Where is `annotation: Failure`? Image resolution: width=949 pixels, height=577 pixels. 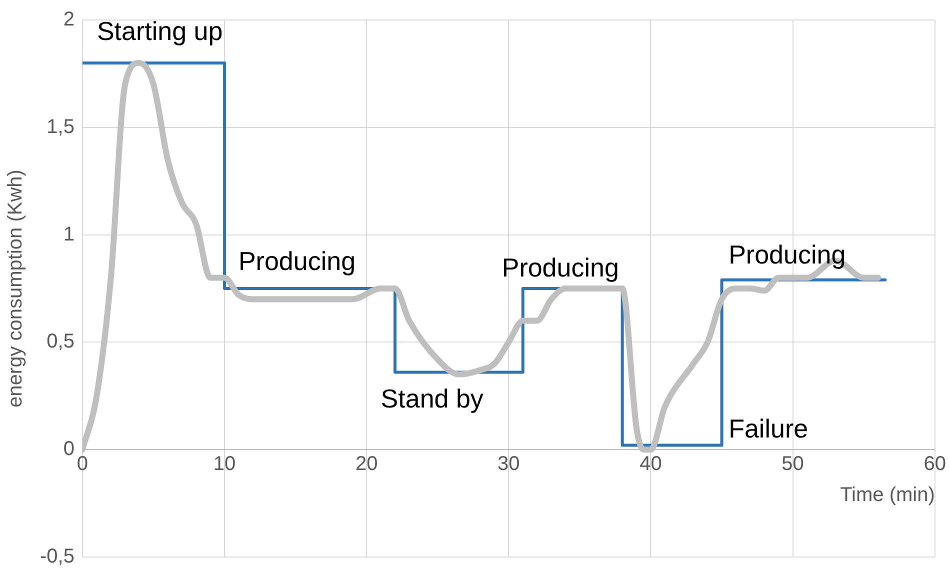 annotation: Failure is located at coordinates (768, 428).